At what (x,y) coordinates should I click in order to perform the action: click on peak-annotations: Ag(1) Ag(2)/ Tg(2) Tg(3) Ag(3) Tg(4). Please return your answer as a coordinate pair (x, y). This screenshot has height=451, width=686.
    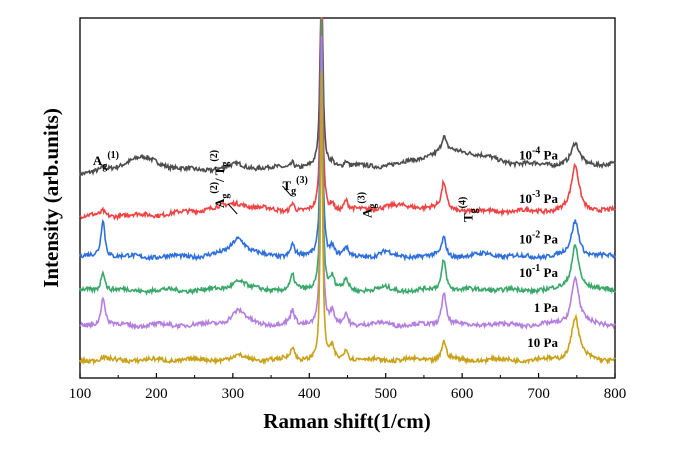
    Looking at the image, I should click on (286, 186).